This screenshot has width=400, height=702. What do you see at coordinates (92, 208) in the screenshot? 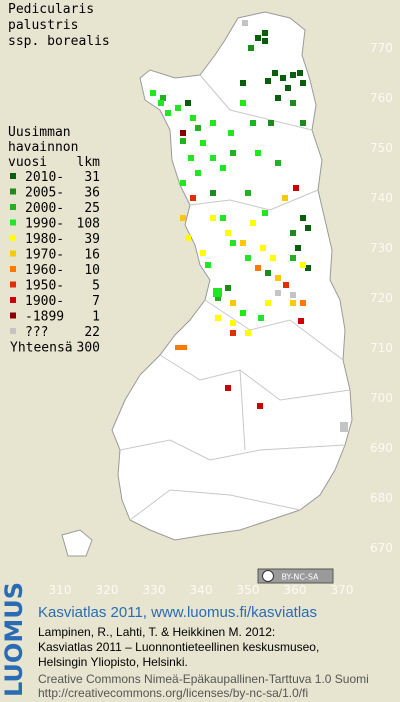
I see `legend-count: 25` at bounding box center [92, 208].